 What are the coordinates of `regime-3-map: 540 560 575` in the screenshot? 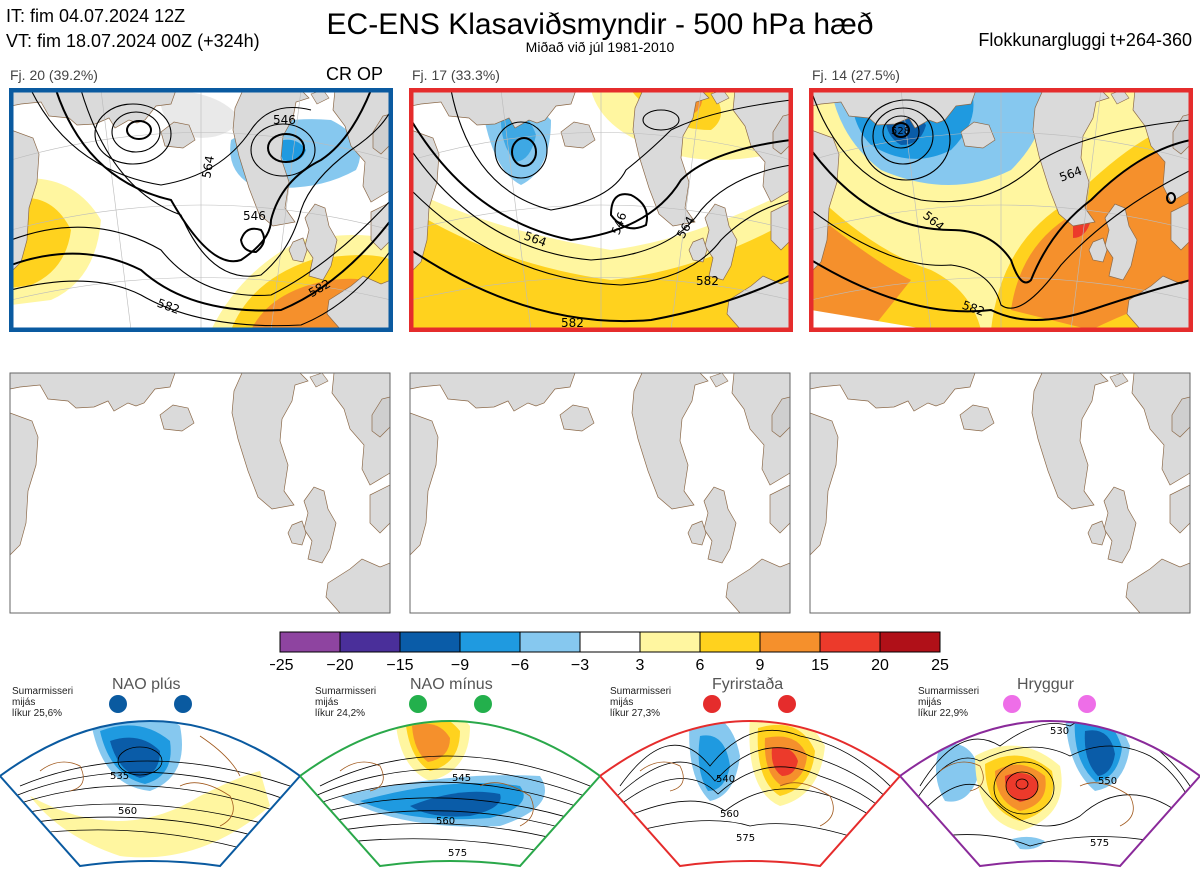 It's located at (750, 781).